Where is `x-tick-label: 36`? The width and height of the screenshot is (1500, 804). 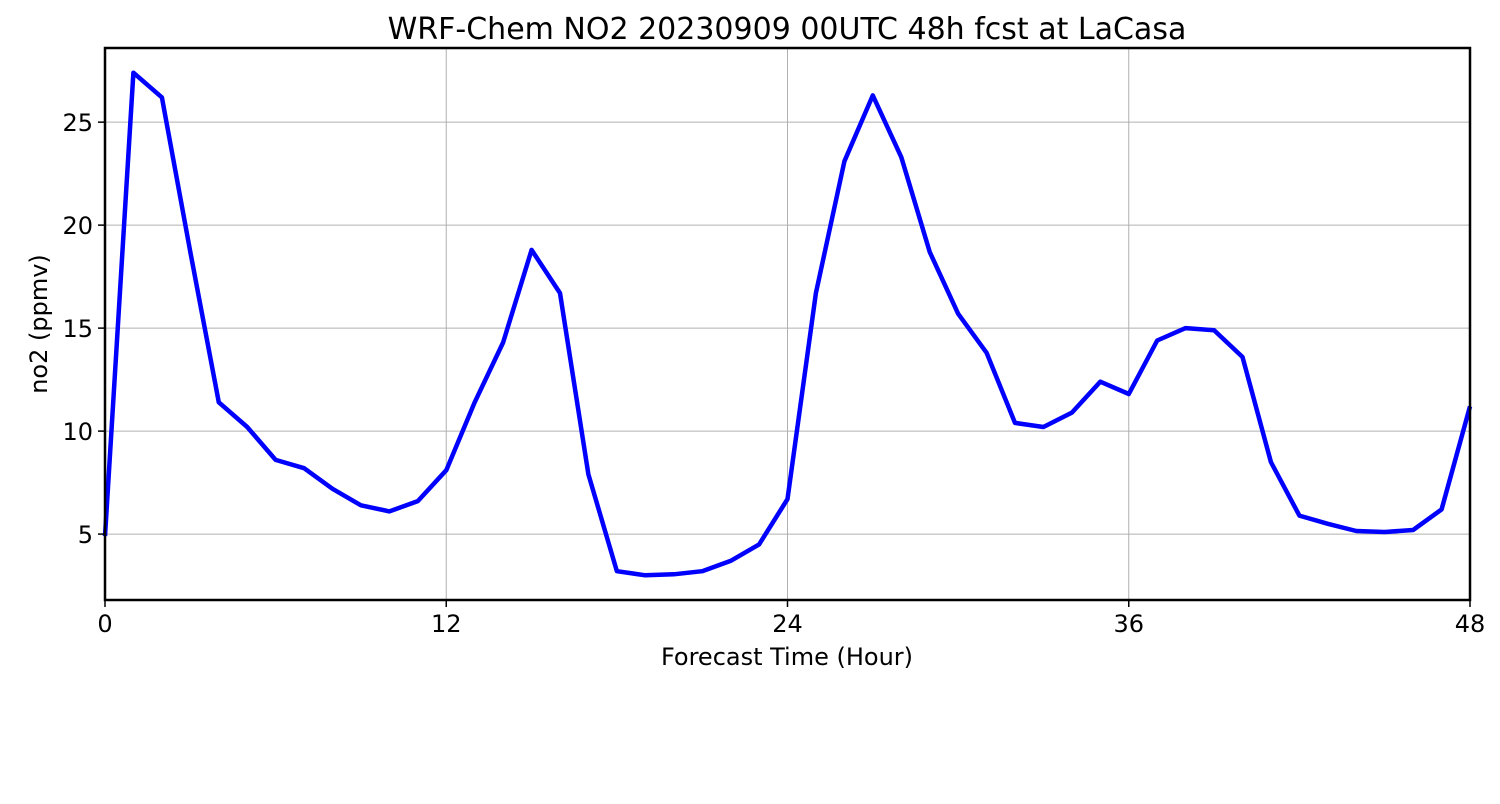
x-tick-label: 36 is located at coordinates (1128, 624).